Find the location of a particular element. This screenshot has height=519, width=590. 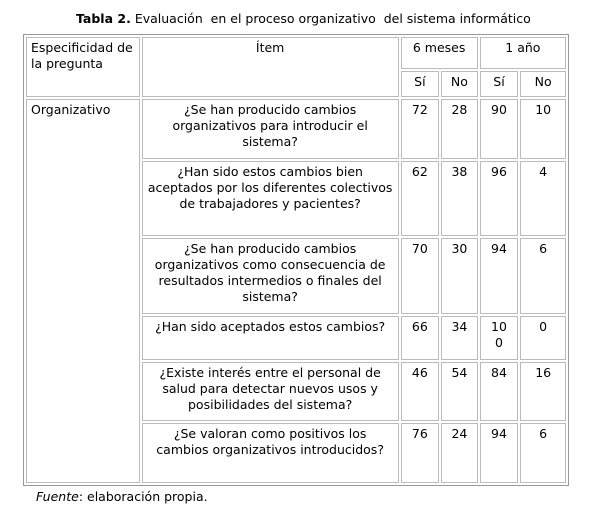

value-cell: 30 is located at coordinates (459, 276).